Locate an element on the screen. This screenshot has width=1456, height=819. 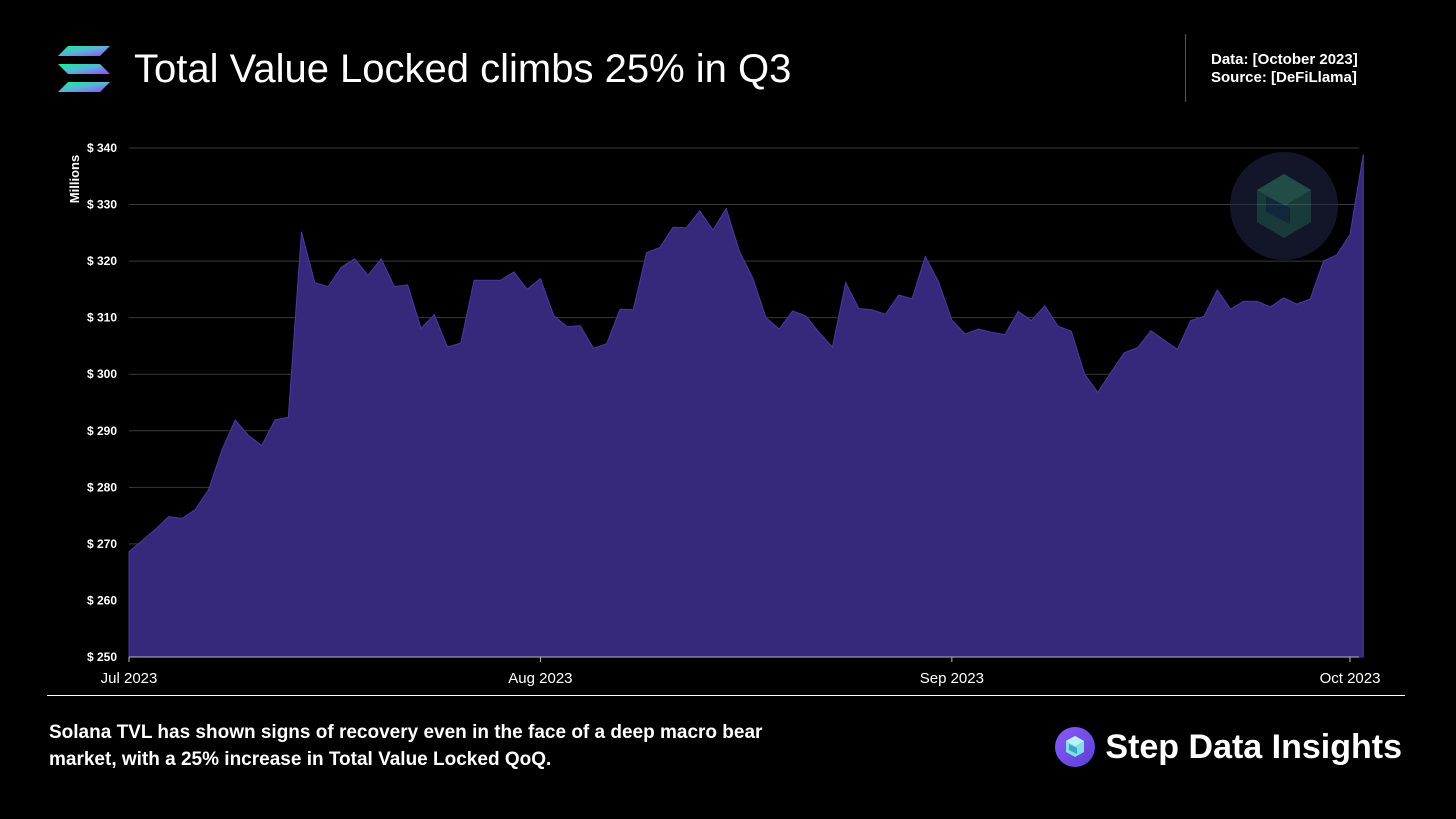
y-tick-label: $ 290 is located at coordinates (102, 431).